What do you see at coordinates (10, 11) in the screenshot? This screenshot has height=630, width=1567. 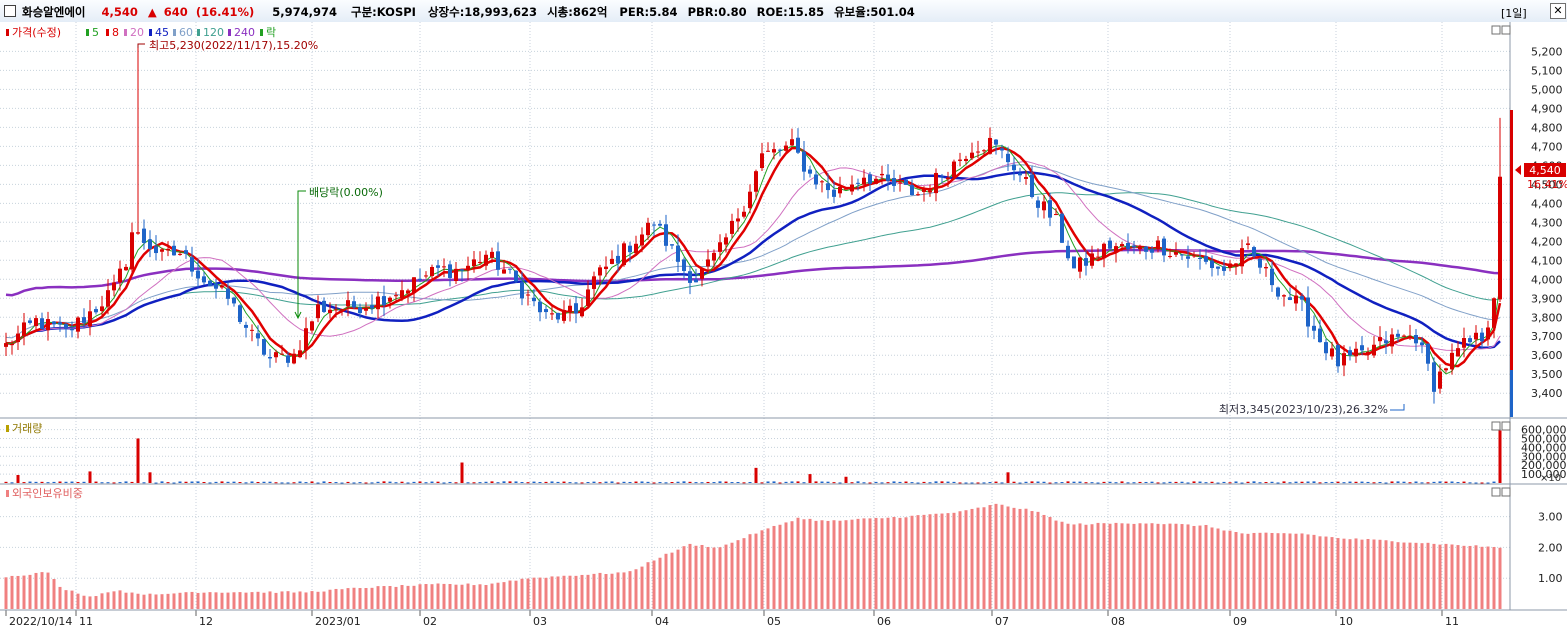 I see `header-checkbox` at bounding box center [10, 11].